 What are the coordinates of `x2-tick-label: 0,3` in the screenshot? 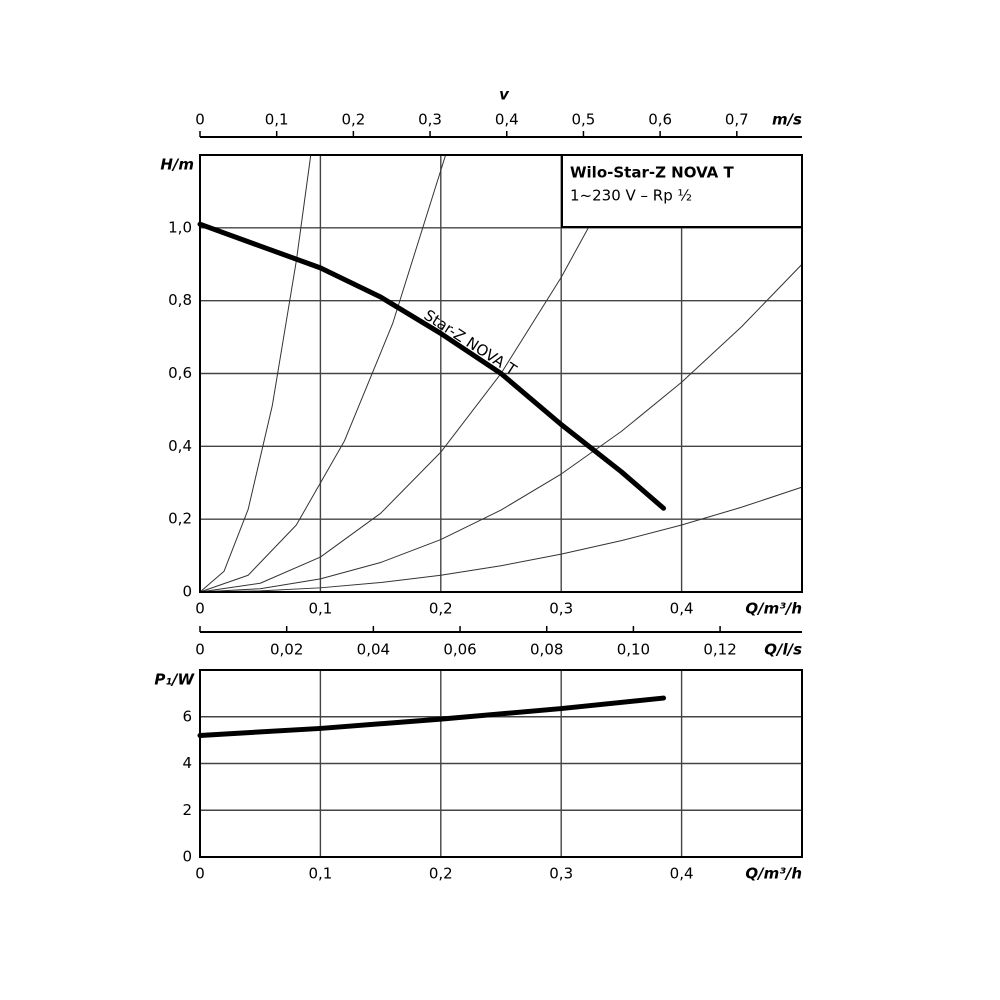 It's located at (430, 120).